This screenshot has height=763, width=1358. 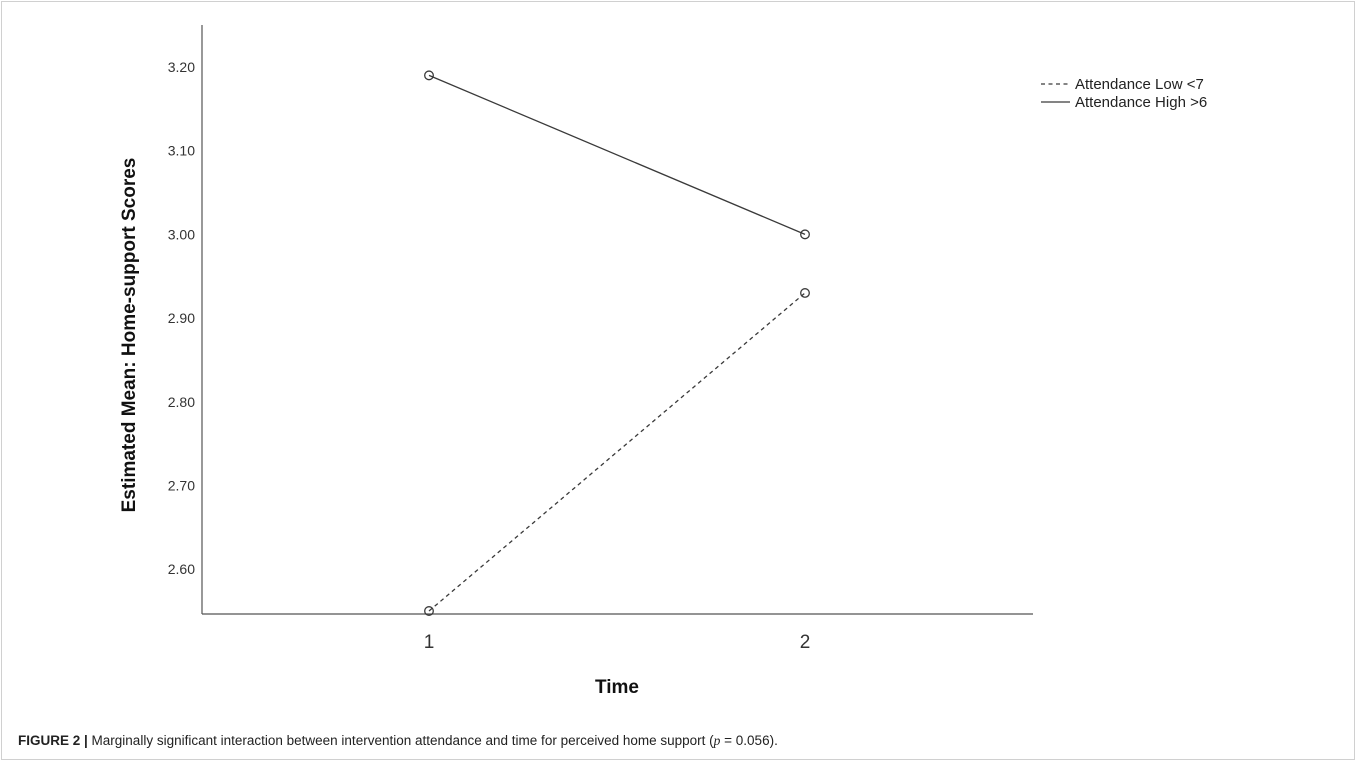 I want to click on y-tick-label: 2.90, so click(x=181, y=318).